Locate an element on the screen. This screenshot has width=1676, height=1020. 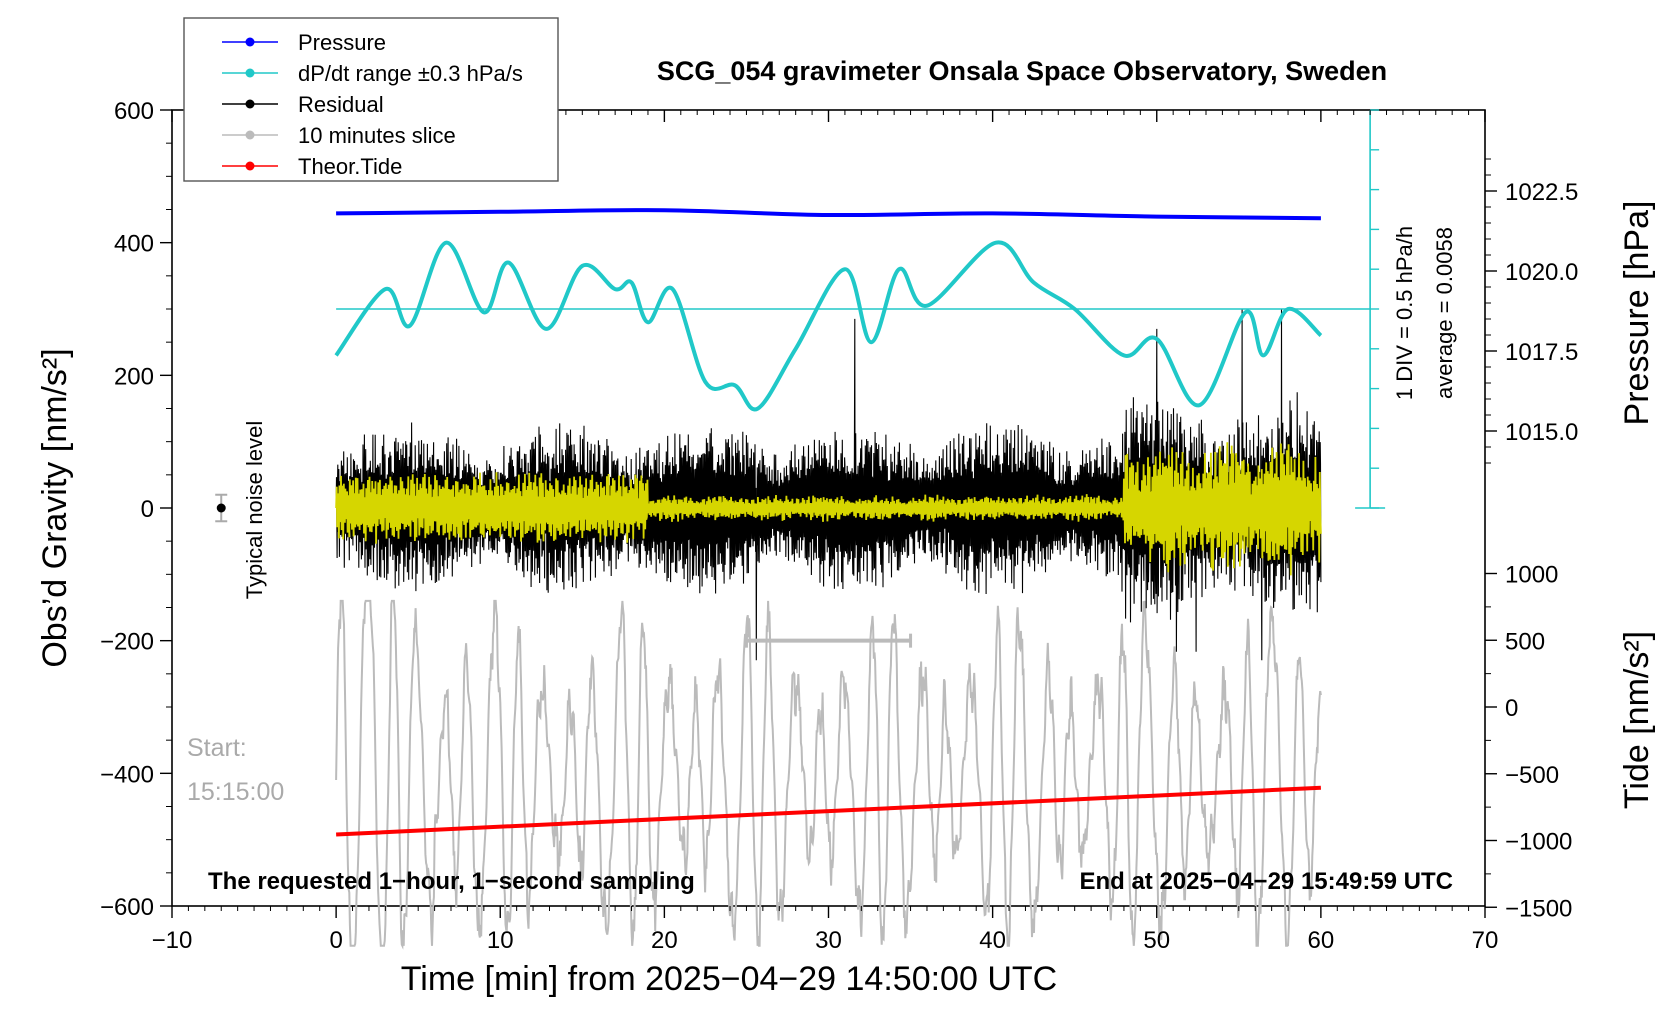
y-axis-left-title-text: Obs’d Gravity [nm/s²] is located at coordinates (55, 507).